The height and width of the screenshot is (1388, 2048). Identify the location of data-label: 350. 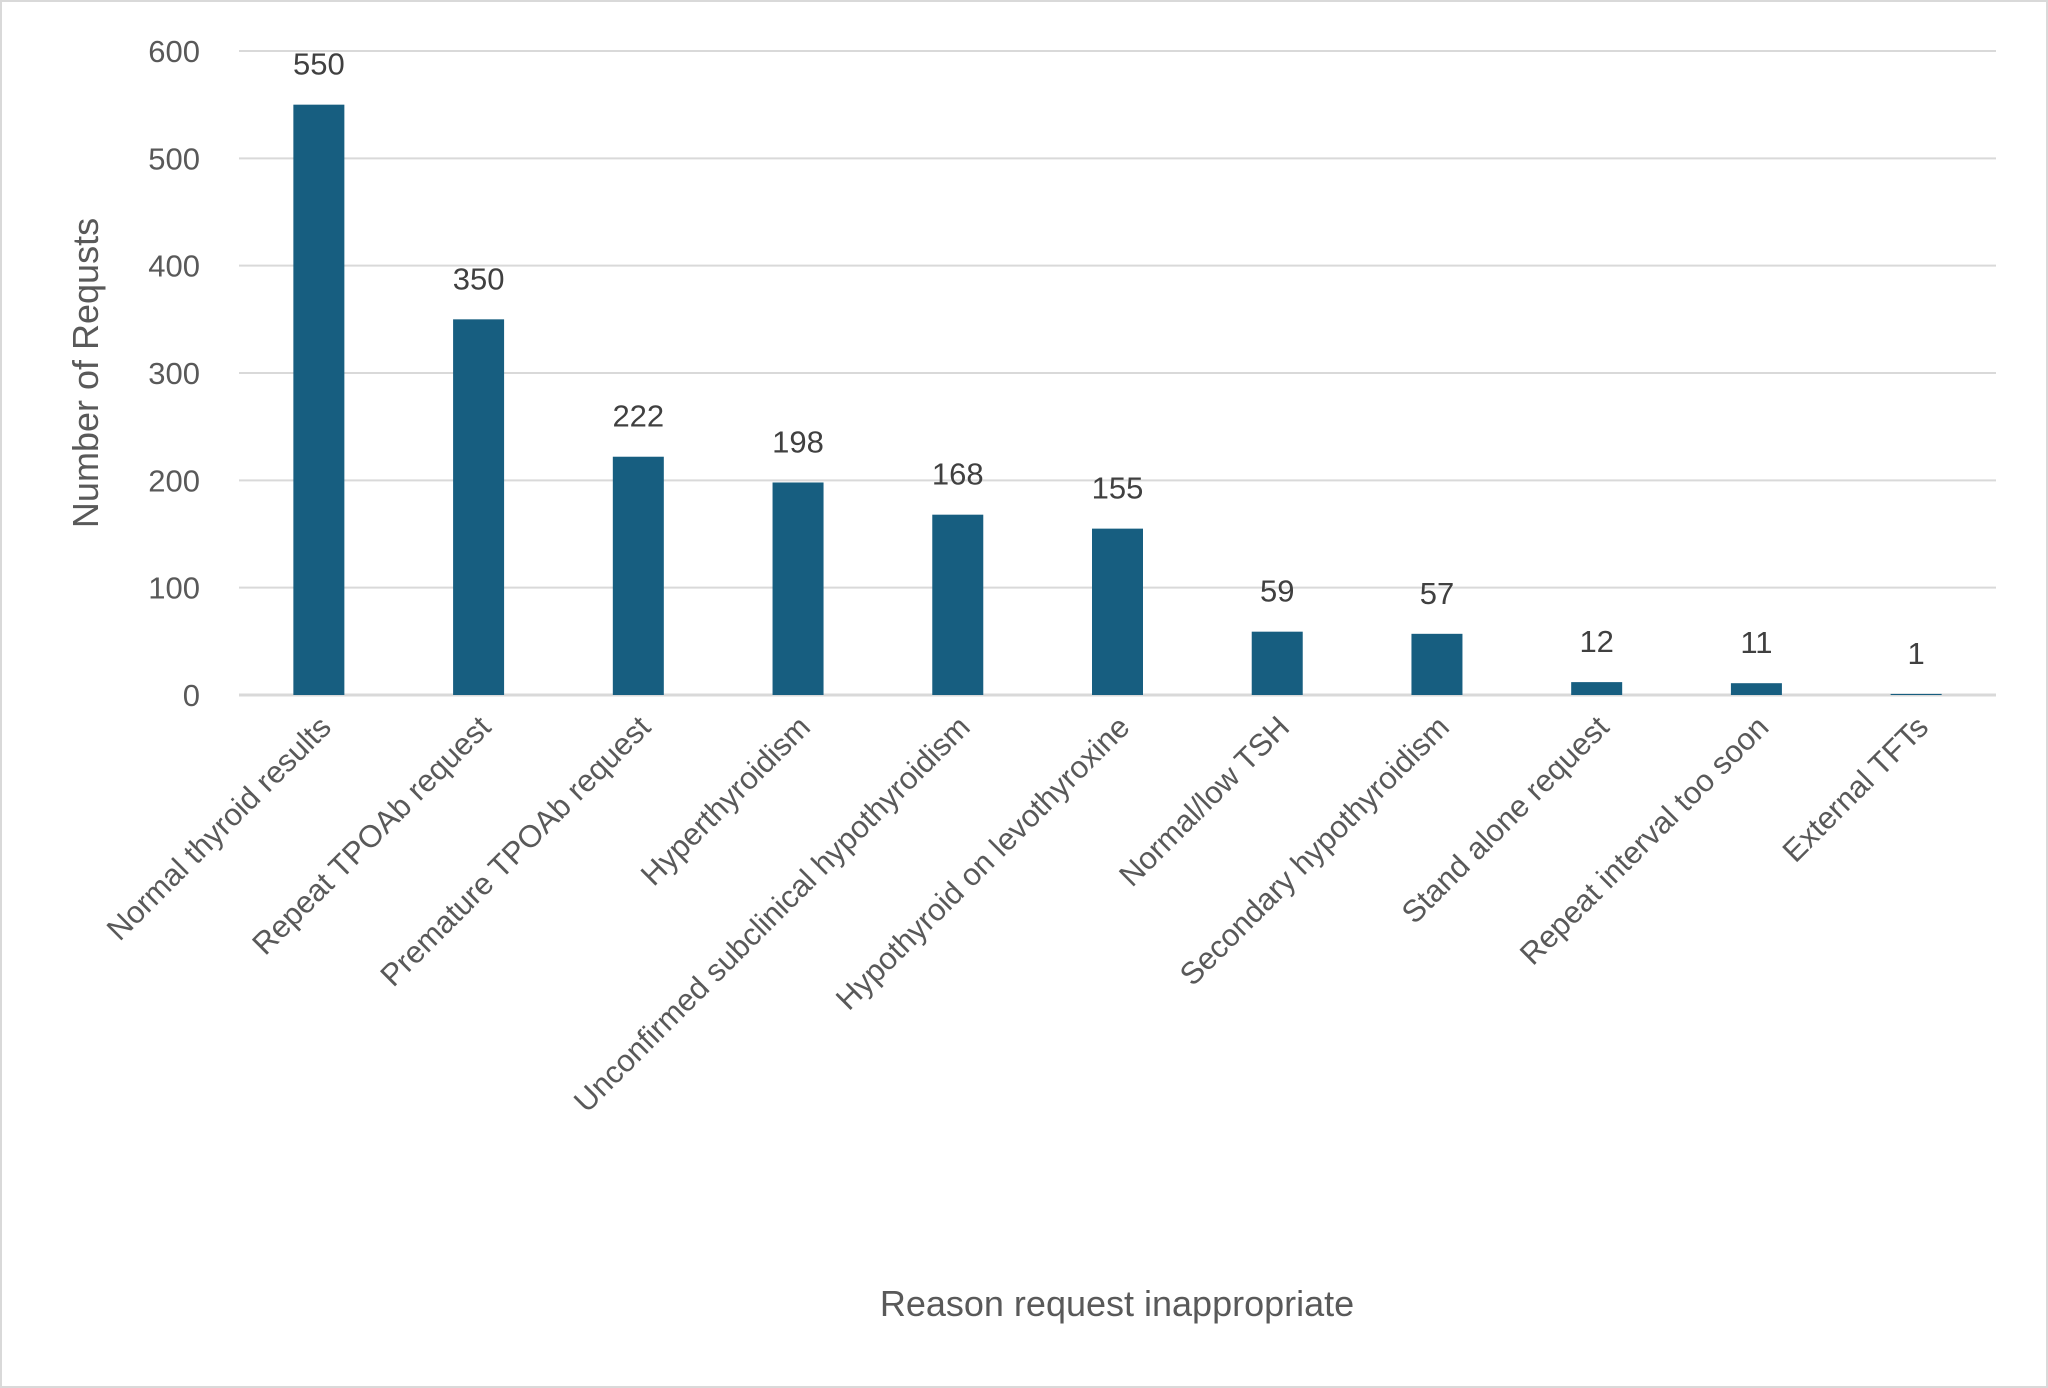
(479, 278).